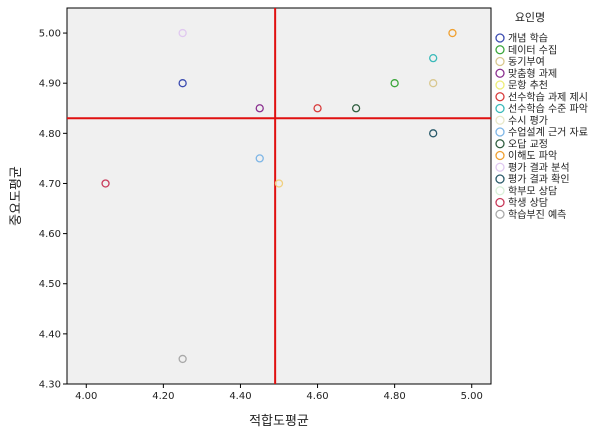 This screenshot has width=612, height=433. What do you see at coordinates (50, 84) in the screenshot?
I see `y-tick-label: 4.90` at bounding box center [50, 84].